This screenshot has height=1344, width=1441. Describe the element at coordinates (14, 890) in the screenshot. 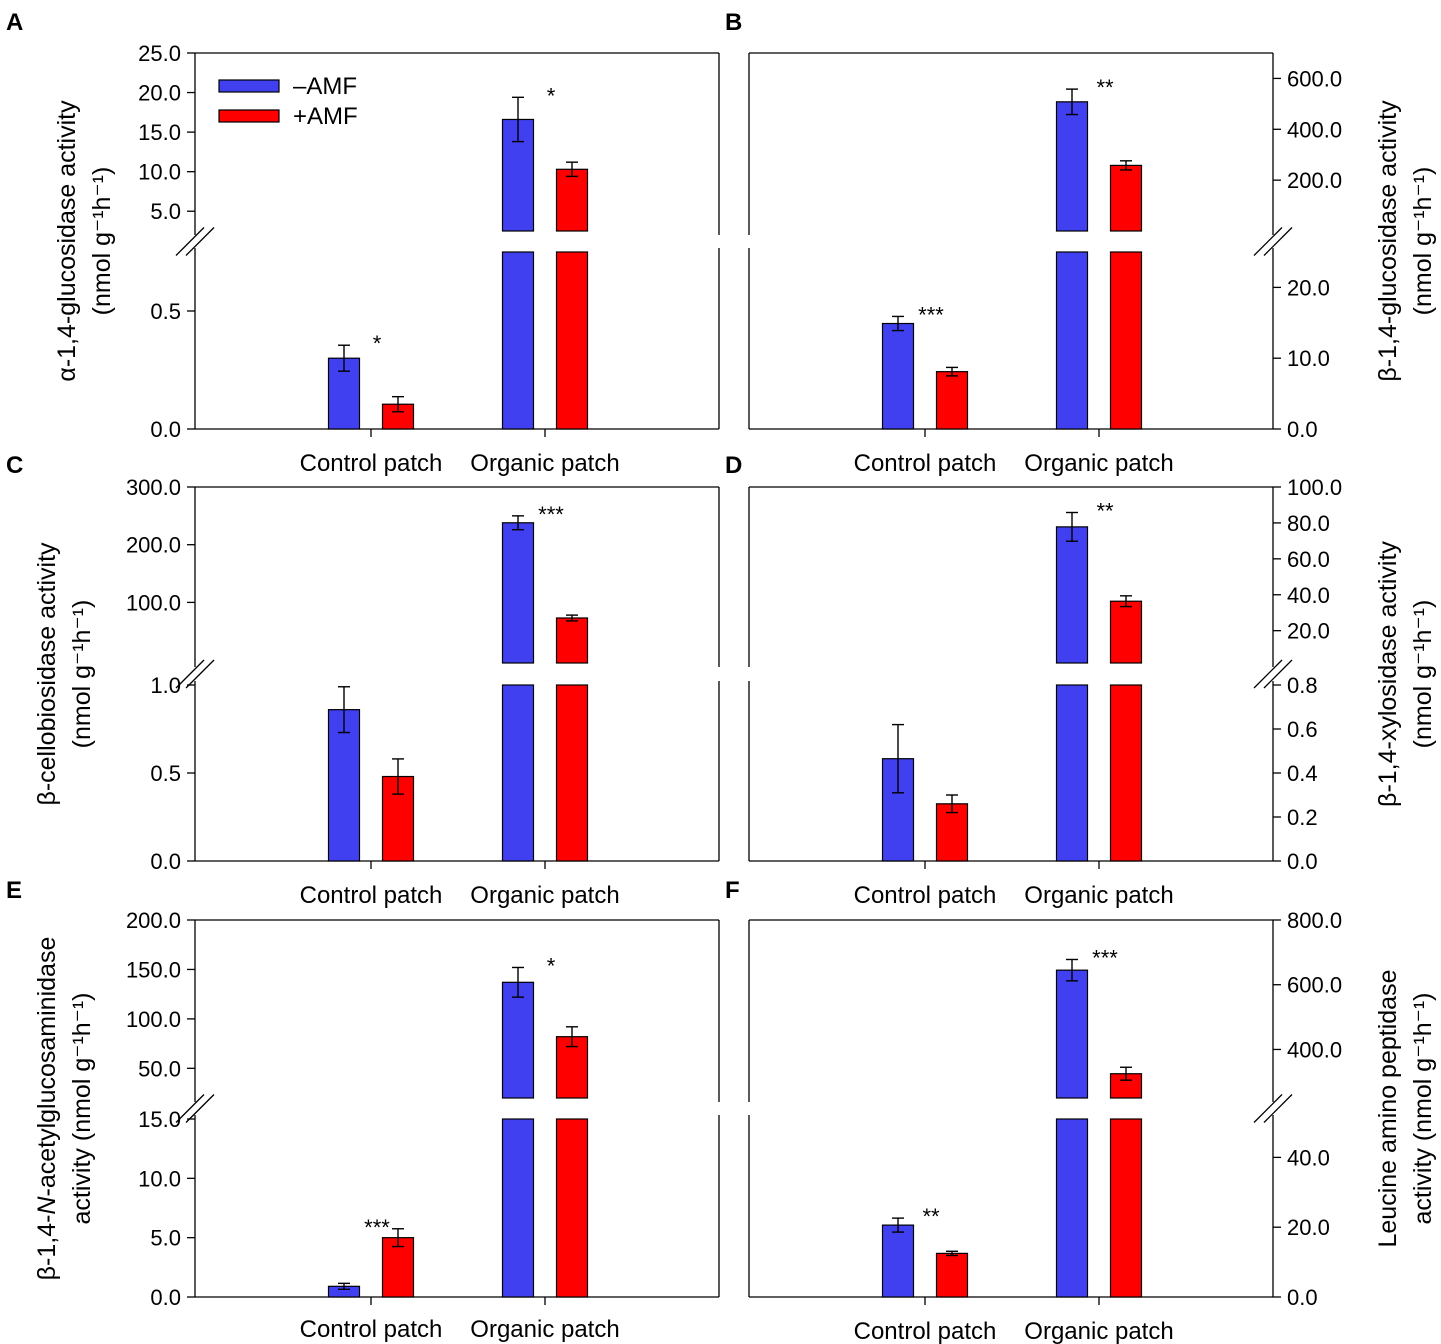

I see `panel-letter: E` at that location.